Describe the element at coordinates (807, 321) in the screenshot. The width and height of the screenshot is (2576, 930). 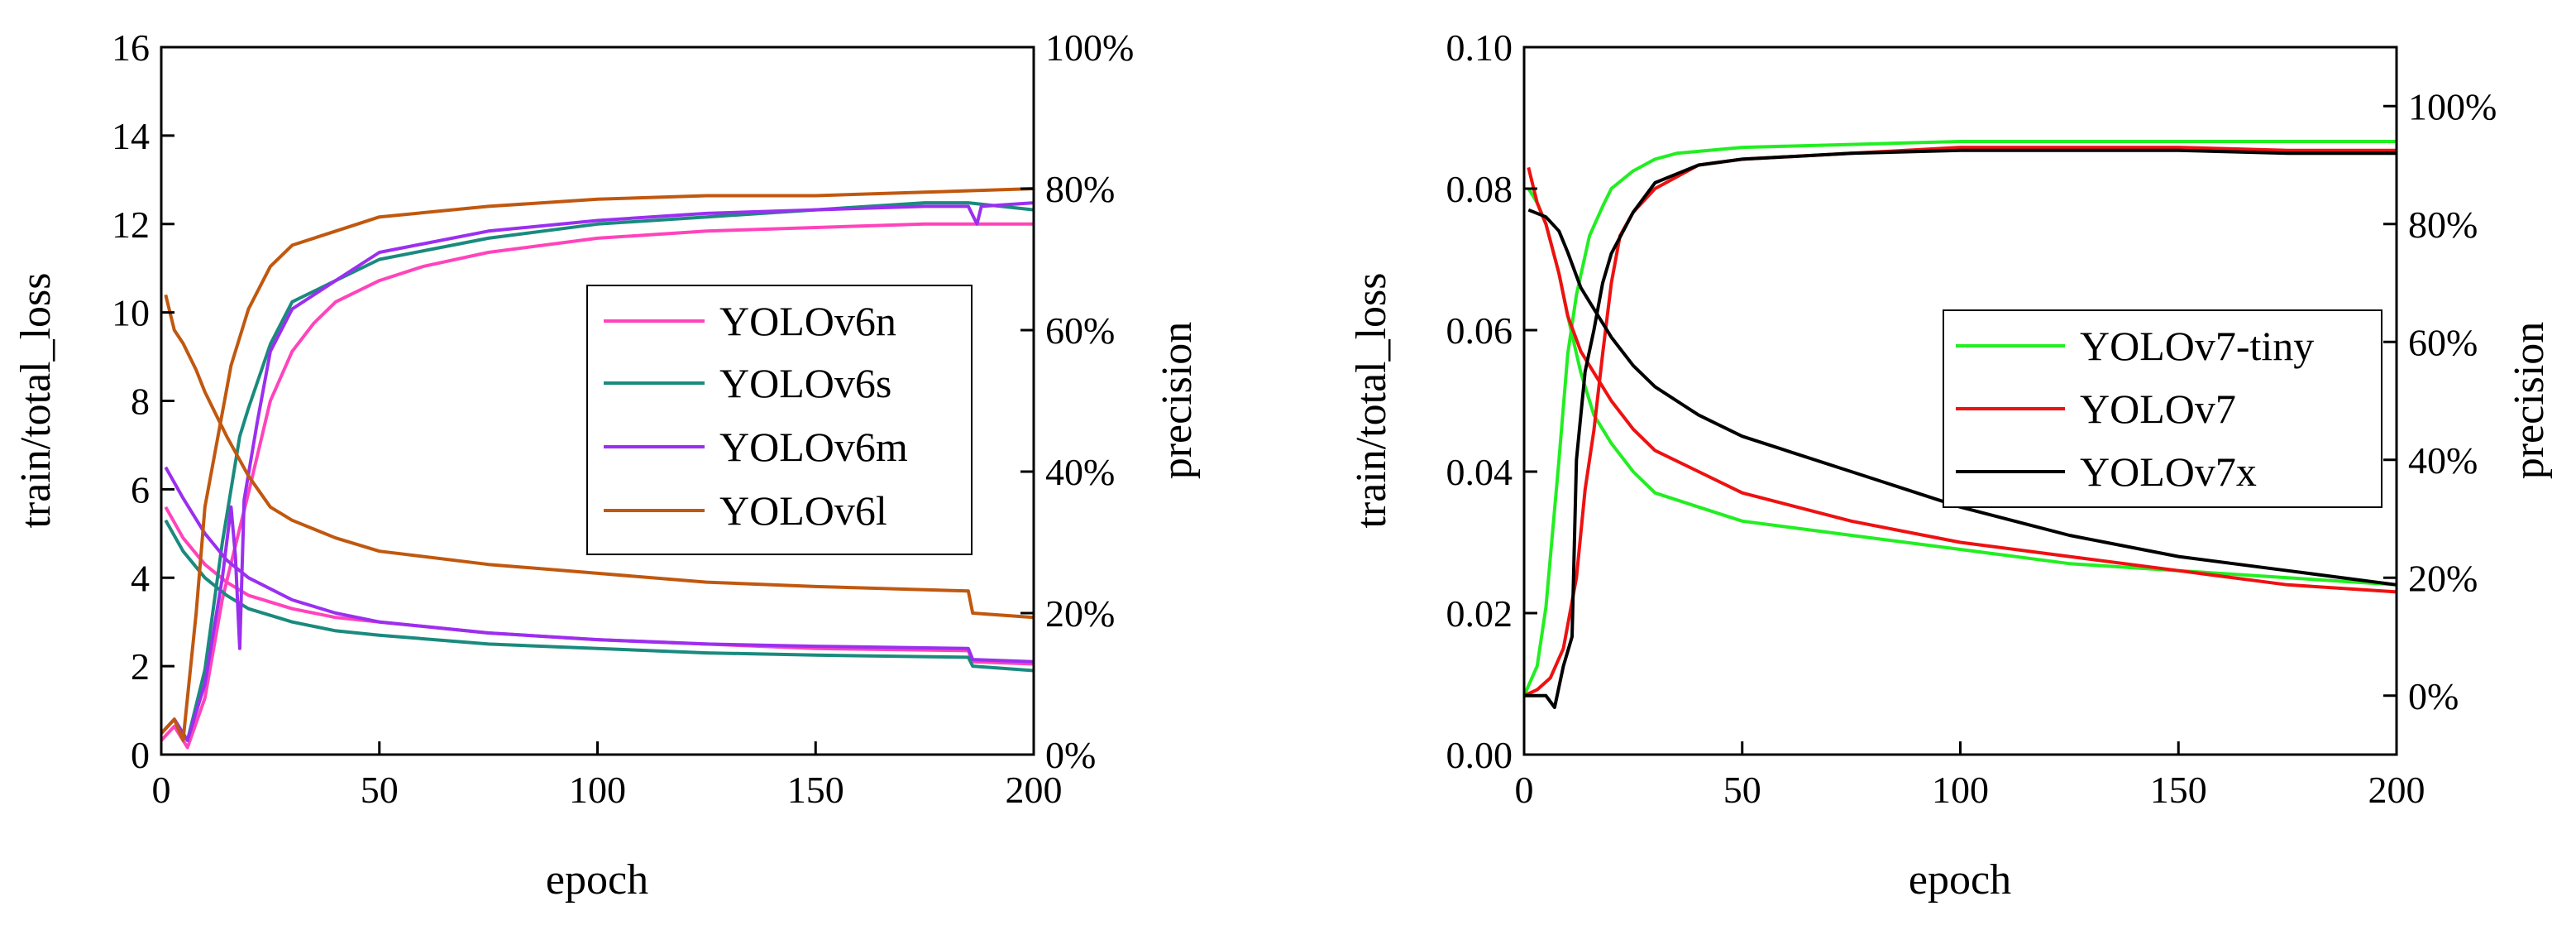
I see `legend-label-yolov6n: YOLOv6n` at that location.